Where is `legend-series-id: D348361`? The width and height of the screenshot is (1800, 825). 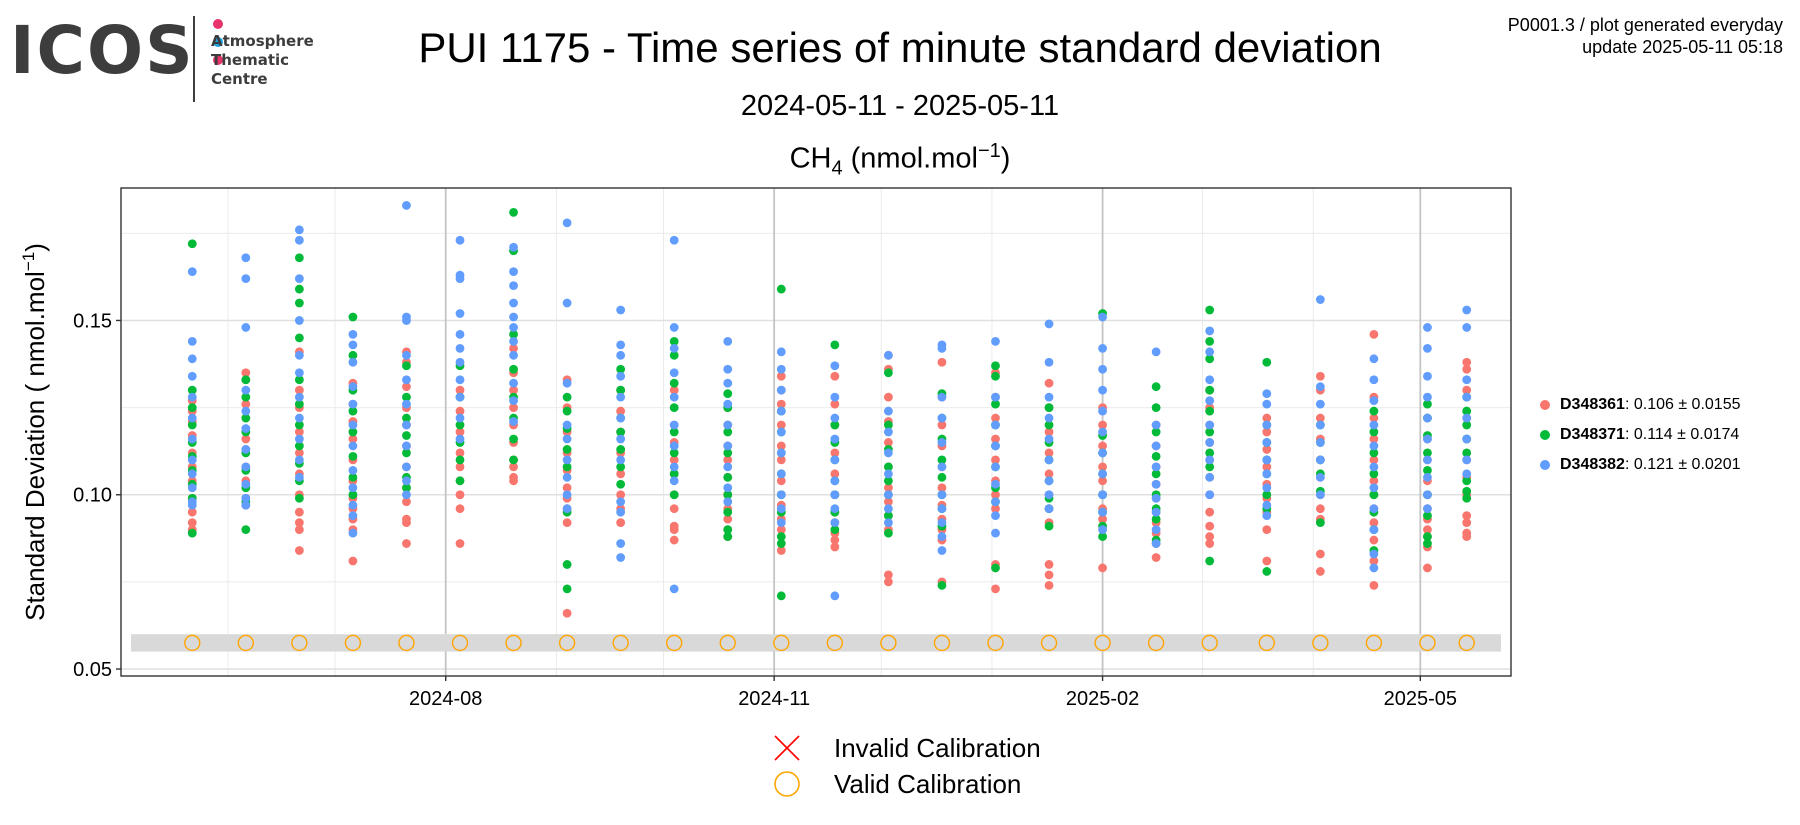
legend-series-id: D348361 is located at coordinates (1592, 404).